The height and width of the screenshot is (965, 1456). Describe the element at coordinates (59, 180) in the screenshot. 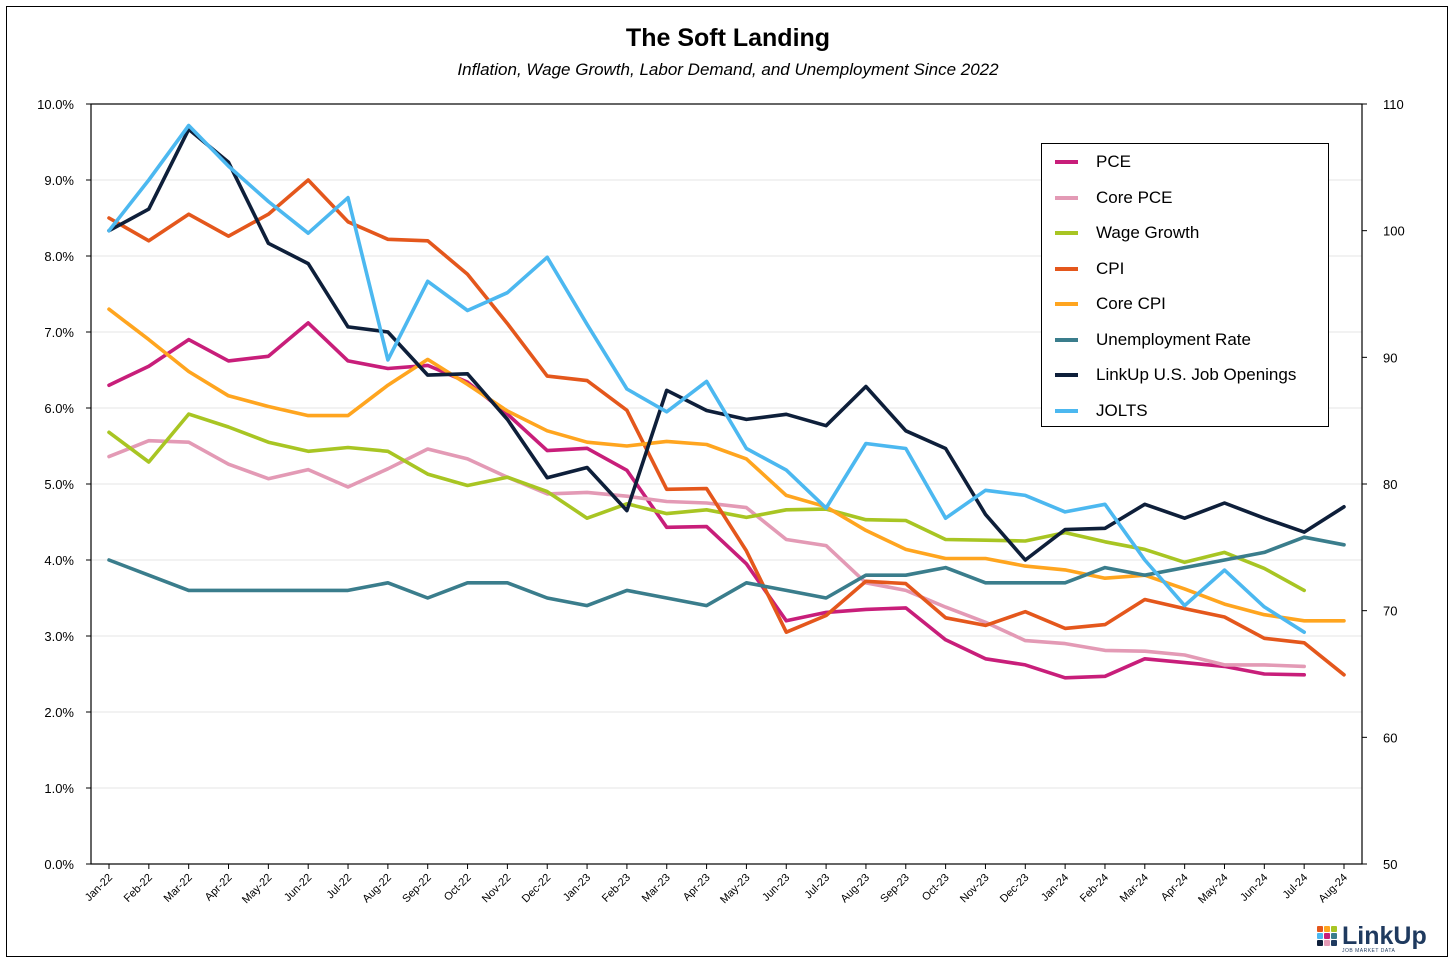

I see `left-axis-tick-label: 9.0%` at that location.